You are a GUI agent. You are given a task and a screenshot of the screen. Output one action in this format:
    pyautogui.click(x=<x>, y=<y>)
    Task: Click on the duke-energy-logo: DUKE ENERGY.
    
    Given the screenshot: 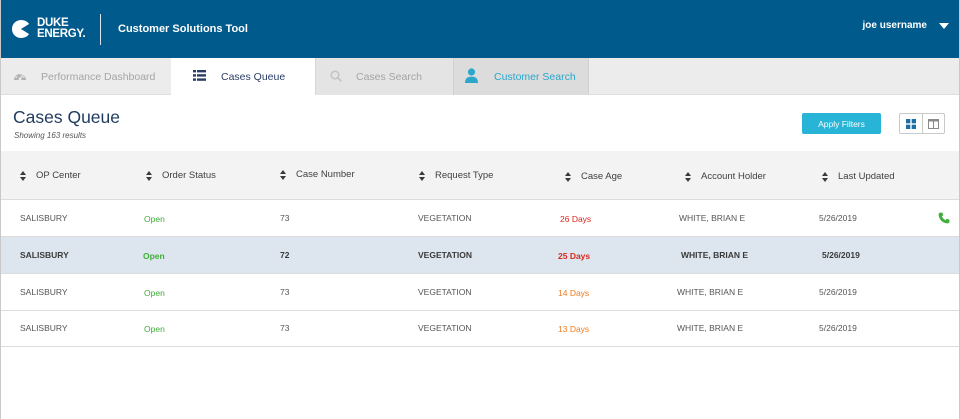 What is the action you would take?
    pyautogui.click(x=48, y=29)
    